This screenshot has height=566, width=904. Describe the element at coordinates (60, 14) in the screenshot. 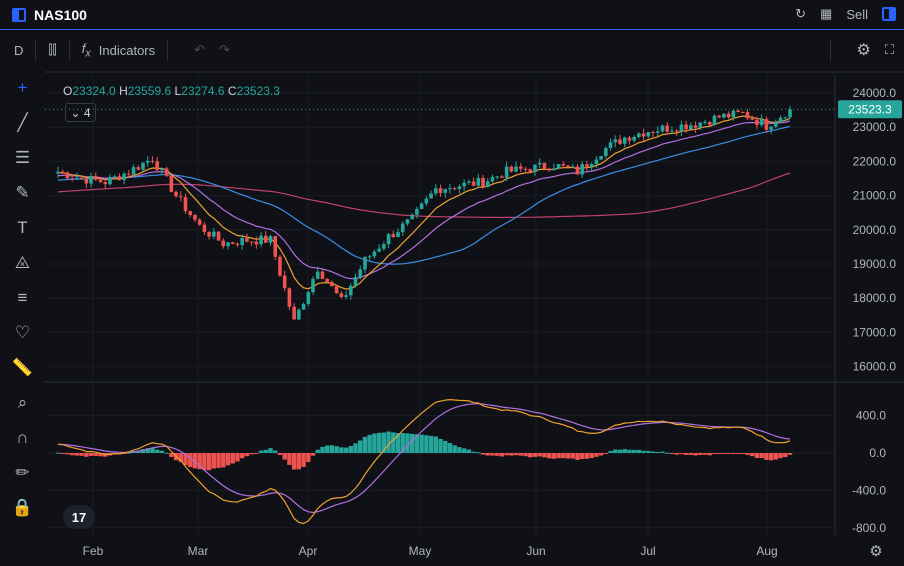

I see `symbol-title: NAS100` at that location.